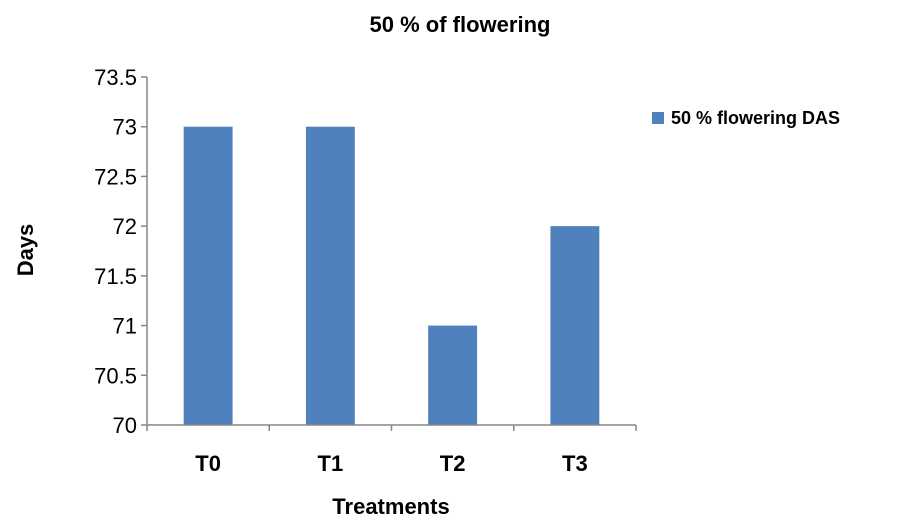  I want to click on legend-label: 50 % flowering DAS, so click(755, 118).